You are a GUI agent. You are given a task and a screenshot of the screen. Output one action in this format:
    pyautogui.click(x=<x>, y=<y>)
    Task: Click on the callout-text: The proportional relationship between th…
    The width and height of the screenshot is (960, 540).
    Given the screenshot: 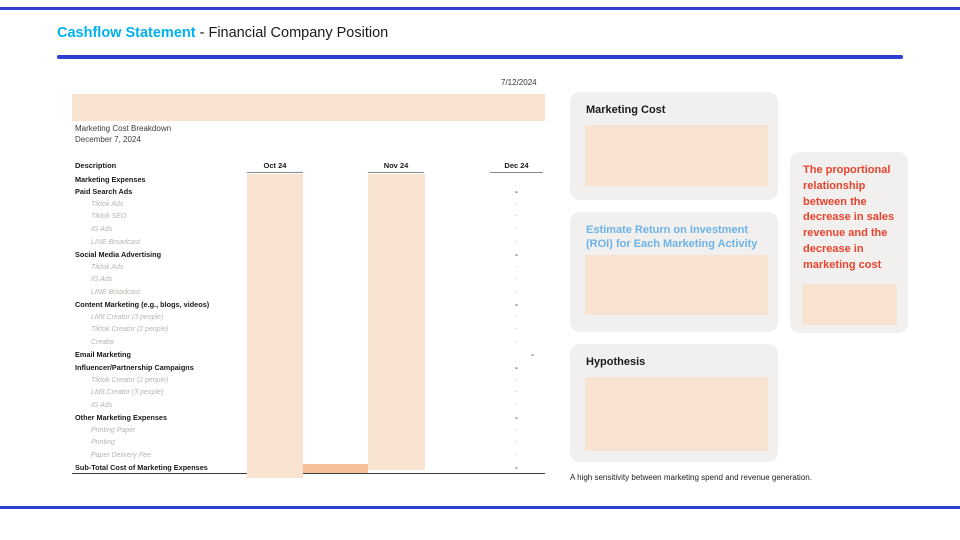 What is the action you would take?
    pyautogui.click(x=849, y=217)
    